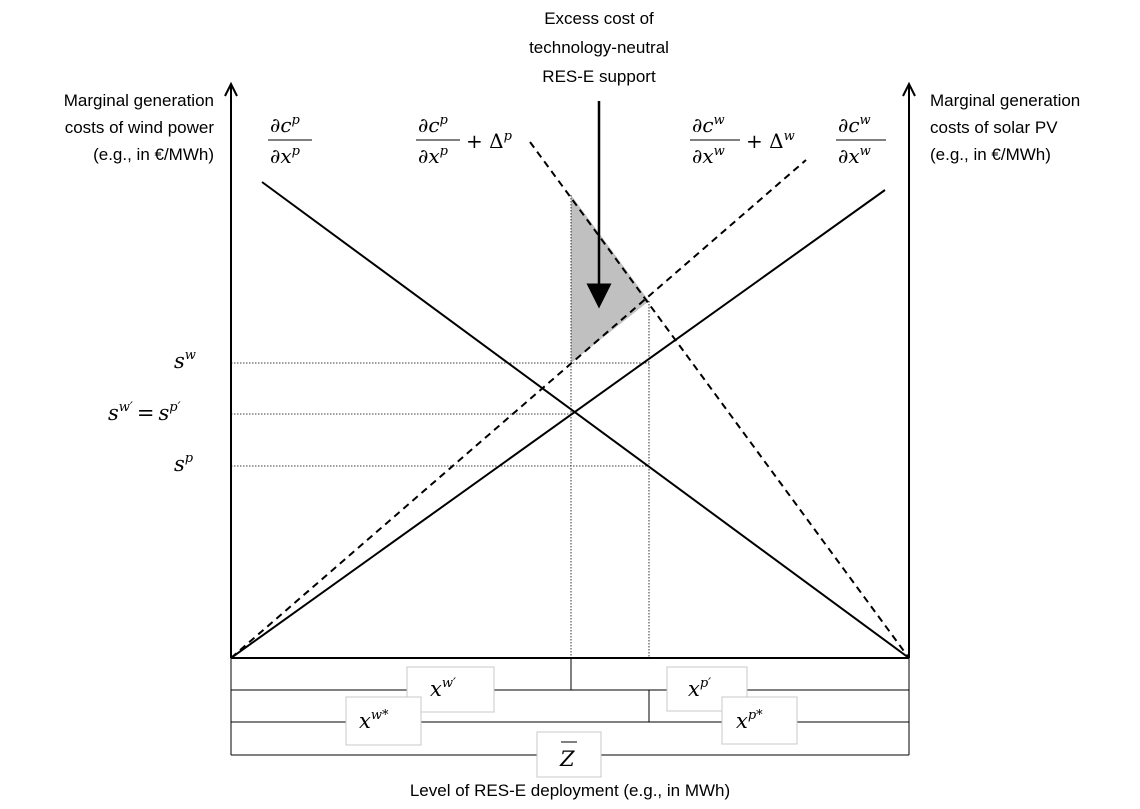 The height and width of the screenshot is (809, 1140). Describe the element at coordinates (443, 688) in the screenshot. I see `svg-text: xw′` at that location.